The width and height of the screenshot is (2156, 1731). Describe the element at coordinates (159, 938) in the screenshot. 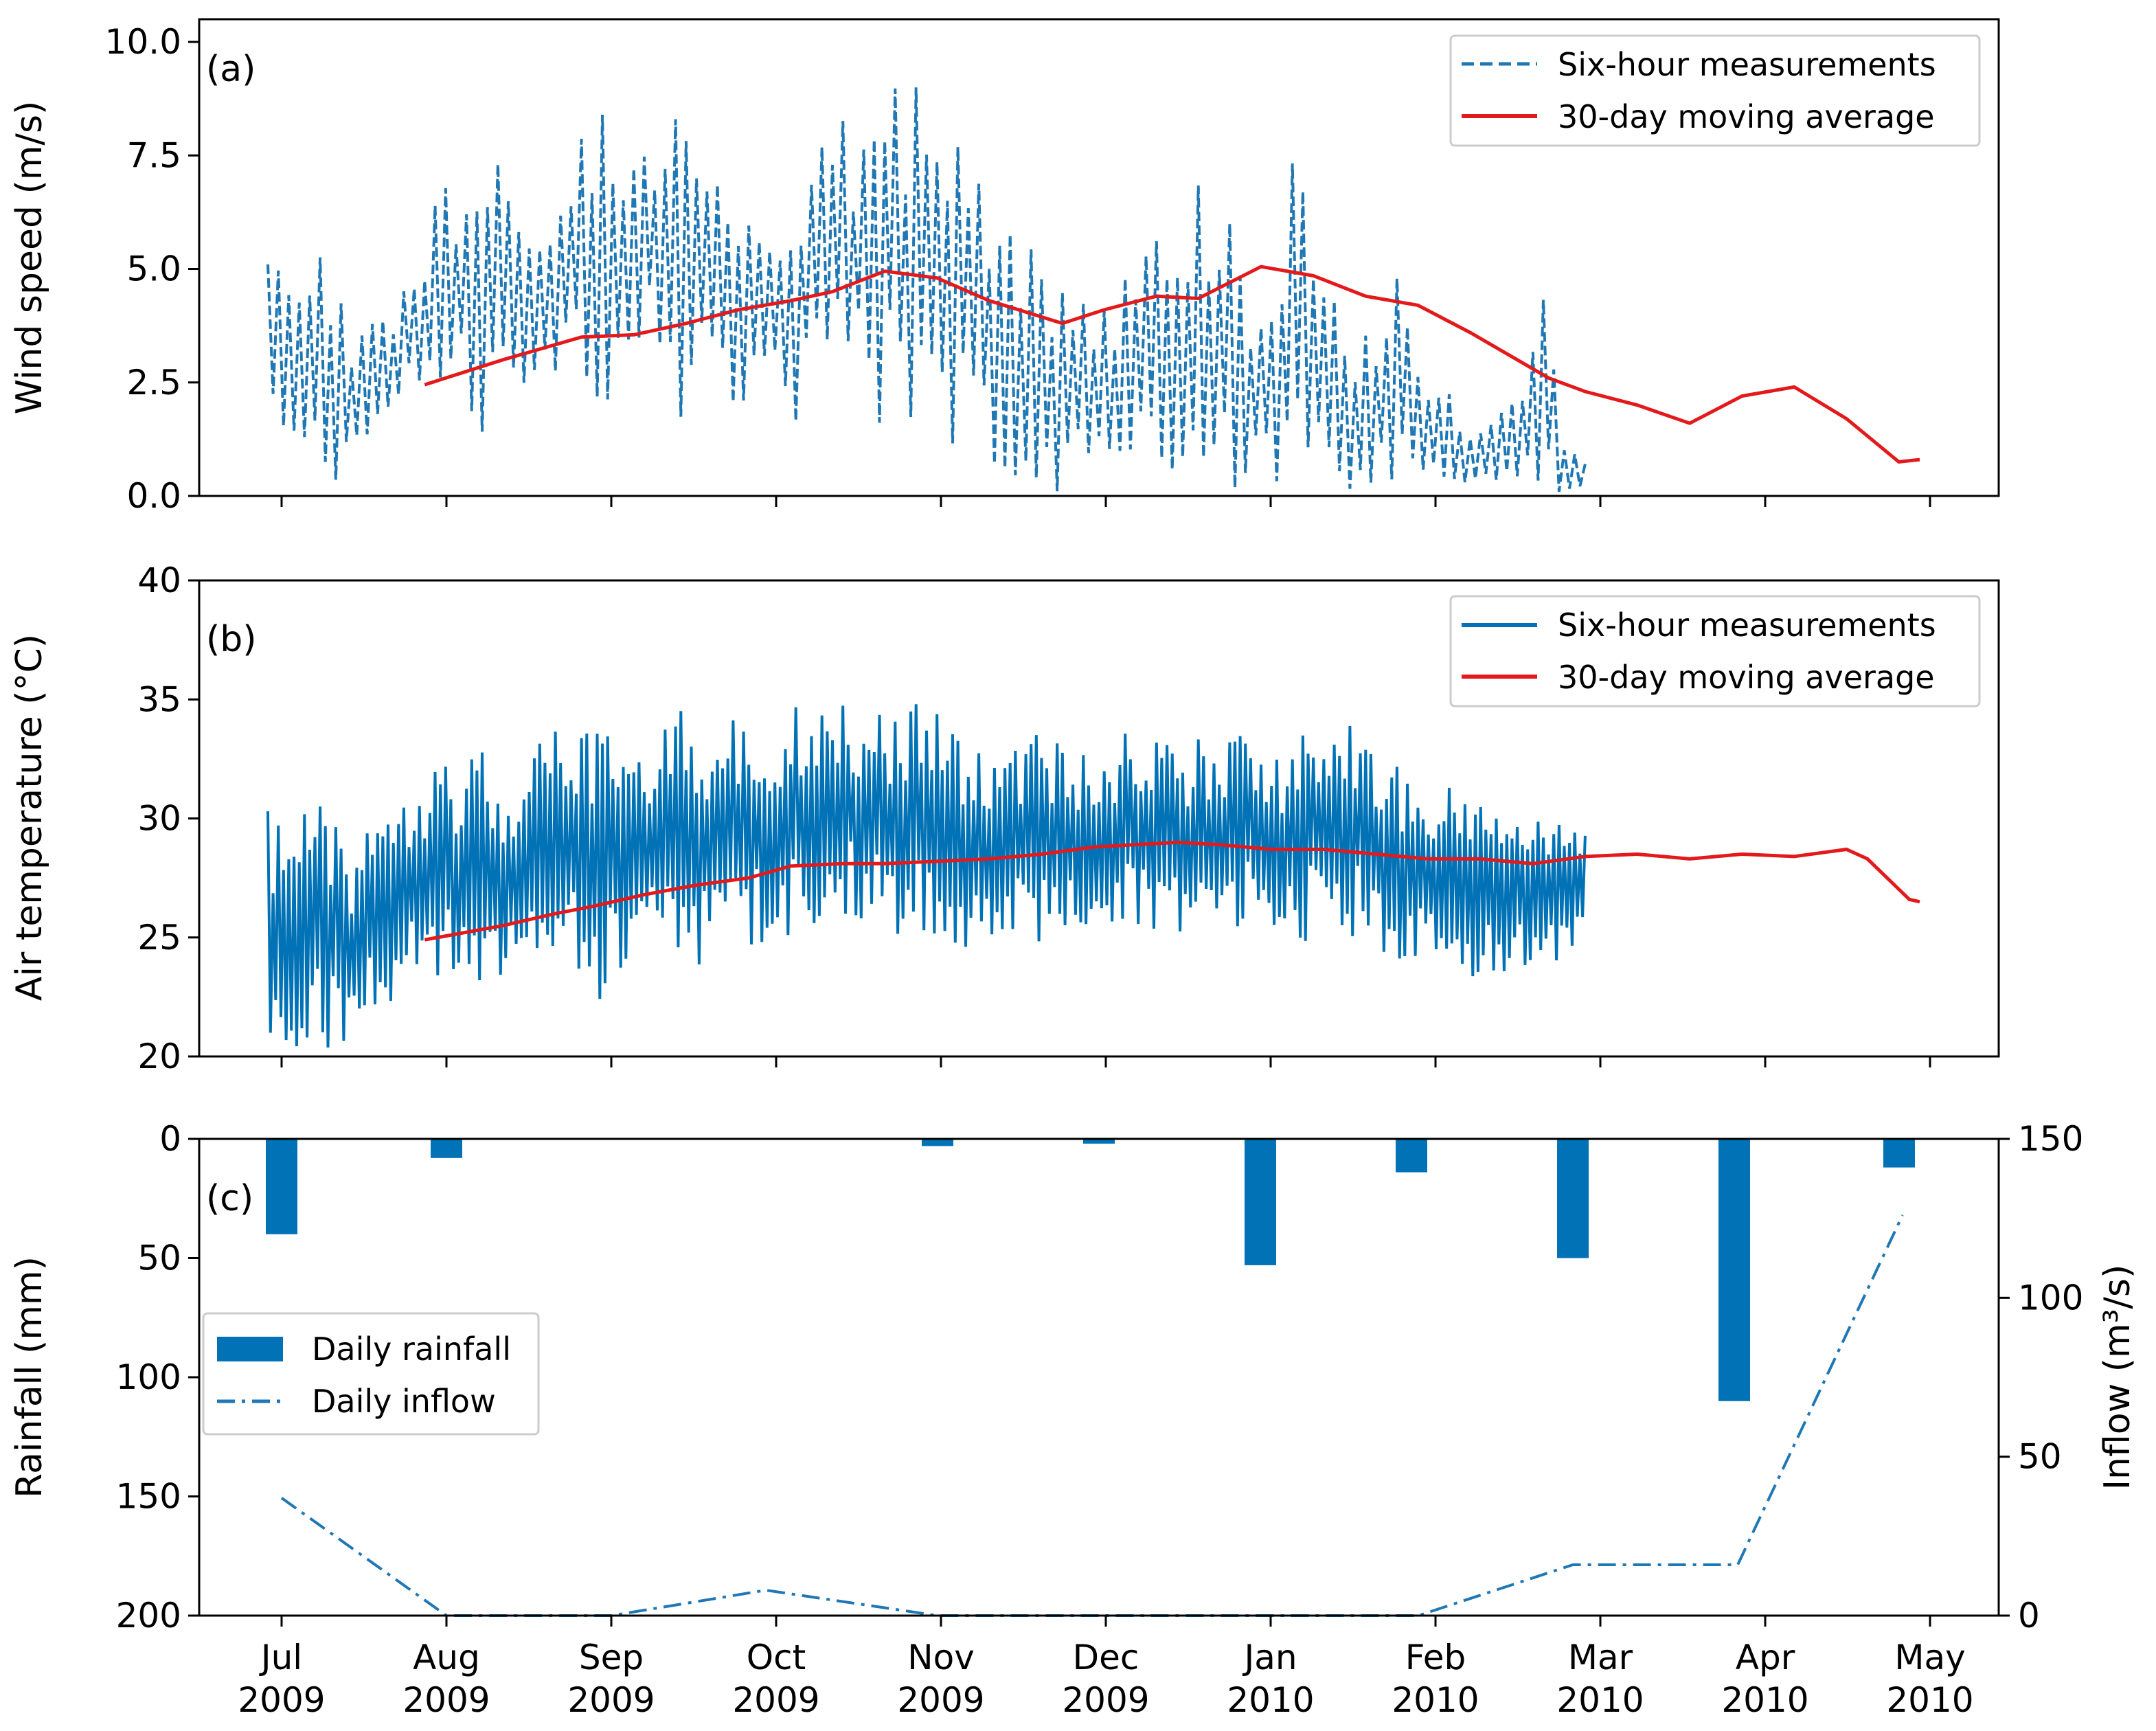

I see `y-tick-label: 25` at that location.